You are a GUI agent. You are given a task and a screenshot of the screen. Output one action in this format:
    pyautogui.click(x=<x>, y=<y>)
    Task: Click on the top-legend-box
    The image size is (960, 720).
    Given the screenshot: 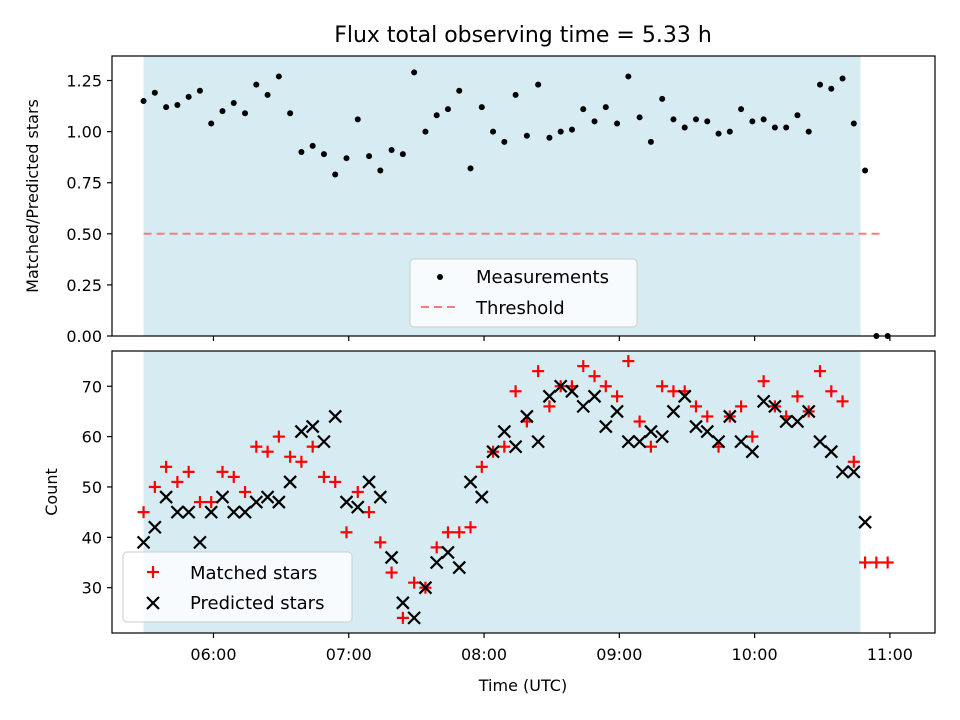 What is the action you would take?
    pyautogui.click(x=523, y=293)
    